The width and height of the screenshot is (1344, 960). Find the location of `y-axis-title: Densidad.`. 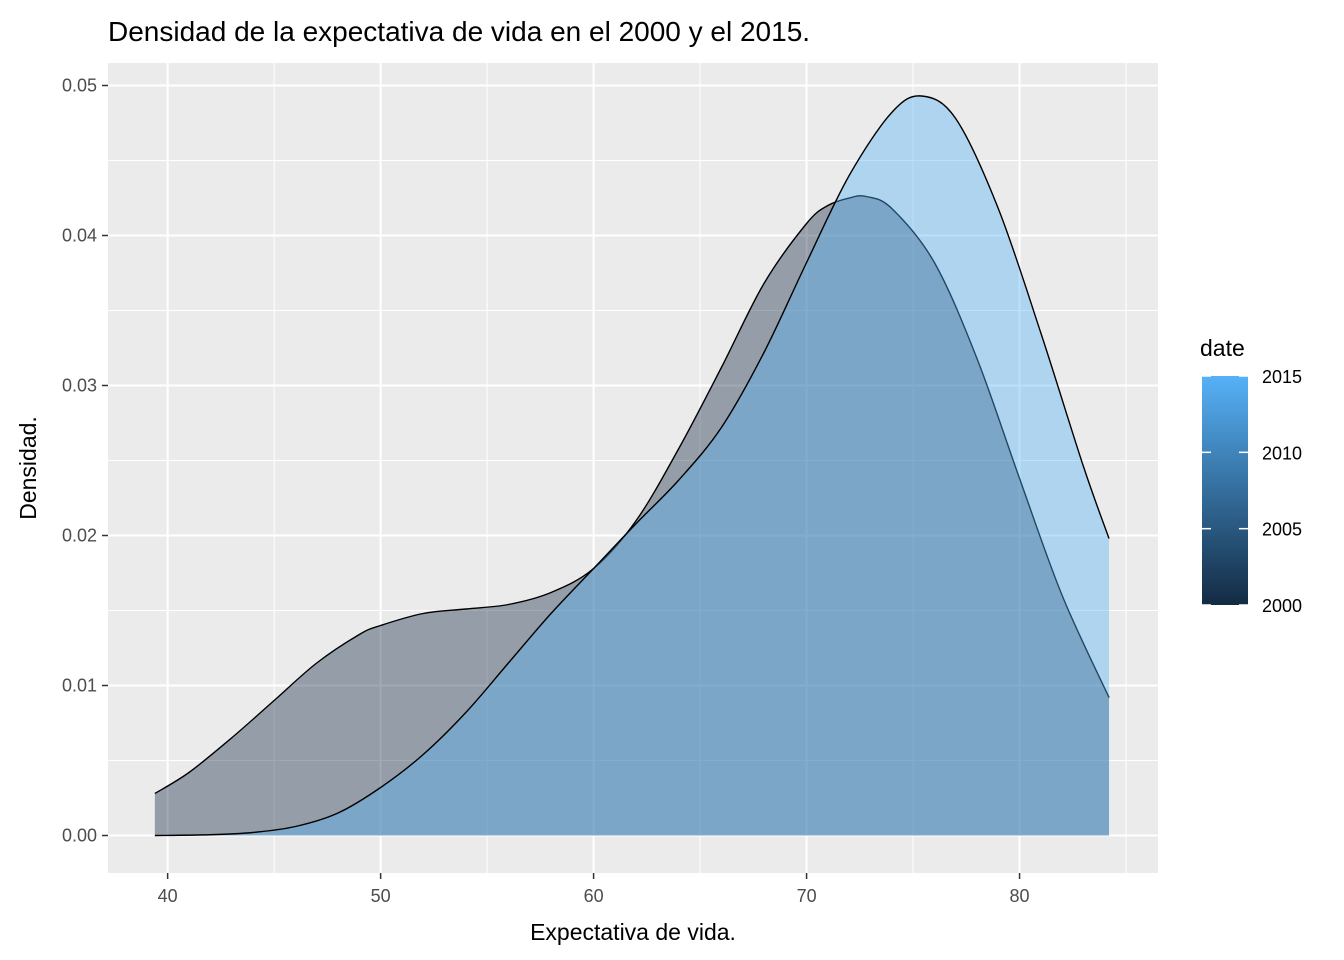

y-axis-title: Densidad. is located at coordinates (28, 468).